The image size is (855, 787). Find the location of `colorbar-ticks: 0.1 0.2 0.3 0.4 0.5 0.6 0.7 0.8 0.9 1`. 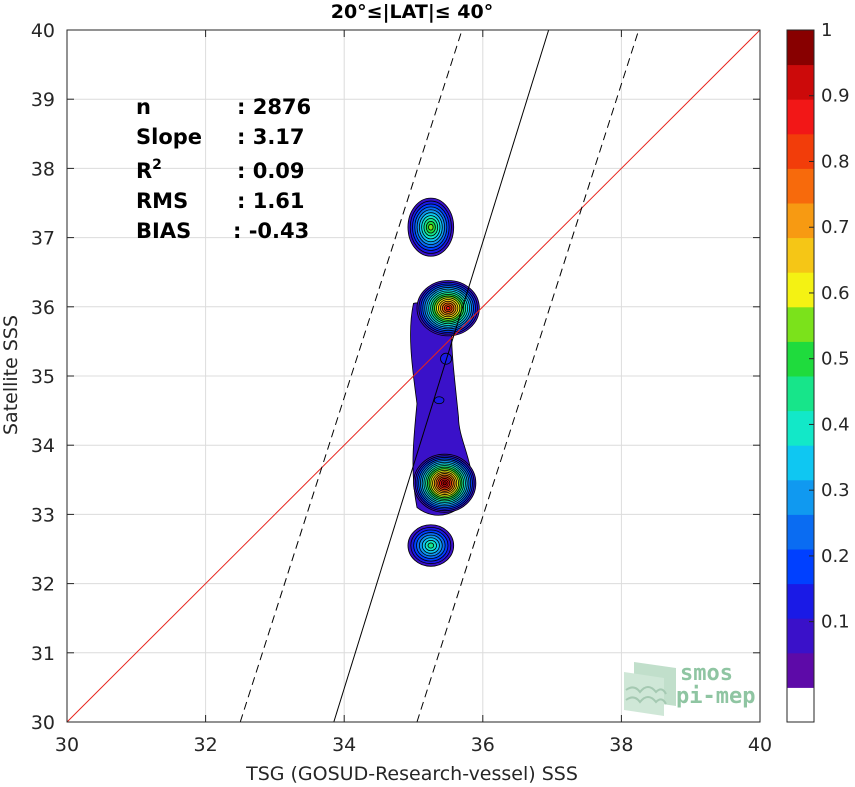

colorbar-ticks: 0.1 0.2 0.3 0.4 0.5 0.6 0.7 0.8 0.9 1 is located at coordinates (829, 326).